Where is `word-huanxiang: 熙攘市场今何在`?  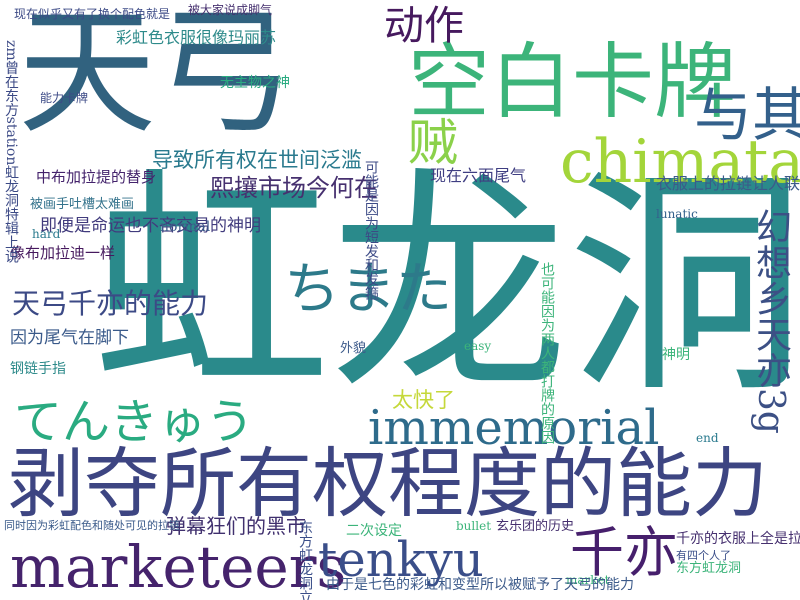 word-huanxiang: 熙攘市场今何在 is located at coordinates (294, 188).